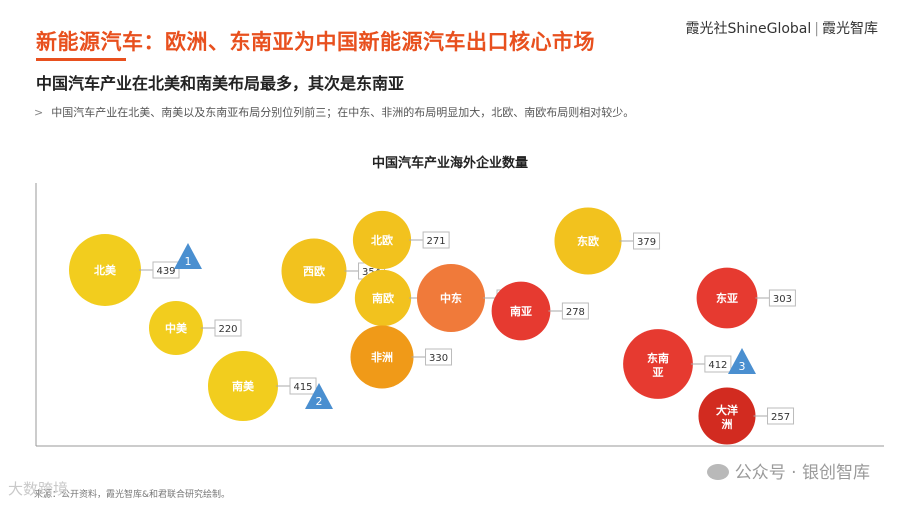  Describe the element at coordinates (727, 424) in the screenshot. I see `bubble-label-12-b: 洲` at that location.